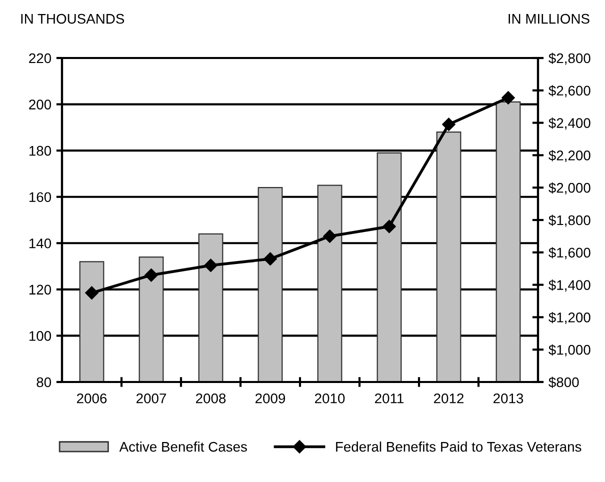 The width and height of the screenshot is (605, 482). What do you see at coordinates (330, 398) in the screenshot?
I see `x-tick-label: 2010` at bounding box center [330, 398].